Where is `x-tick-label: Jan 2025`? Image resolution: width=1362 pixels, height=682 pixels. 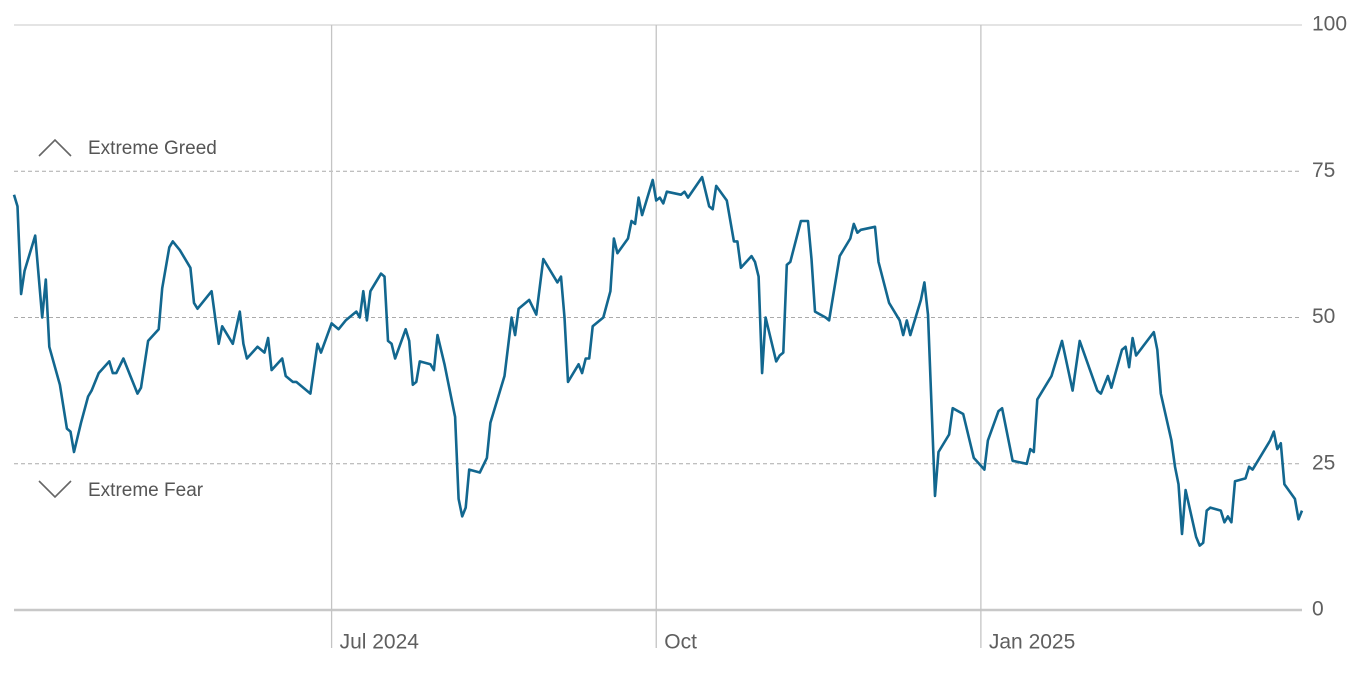 x-tick-label: Jan 2025 is located at coordinates (1032, 642).